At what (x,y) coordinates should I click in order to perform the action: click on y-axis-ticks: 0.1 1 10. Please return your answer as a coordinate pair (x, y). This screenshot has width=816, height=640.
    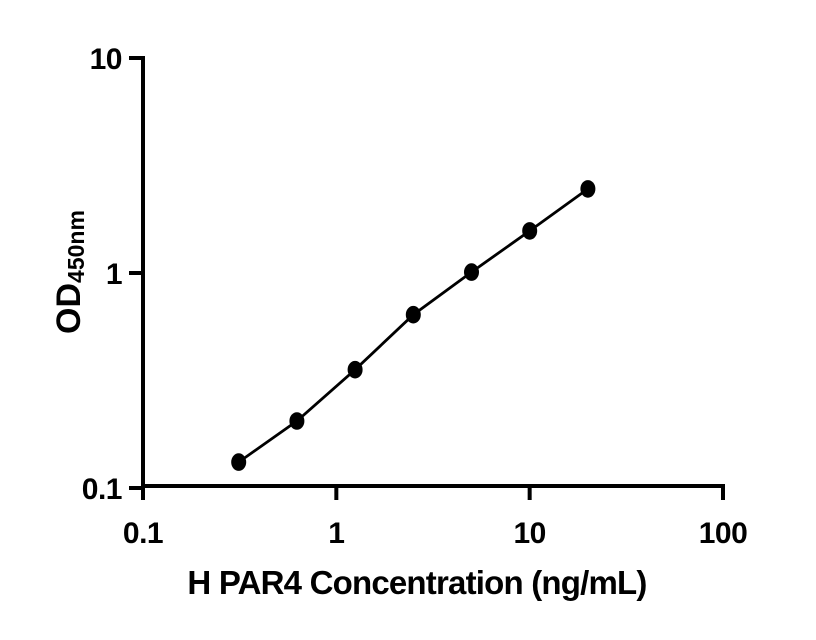
    Looking at the image, I should click on (112, 274).